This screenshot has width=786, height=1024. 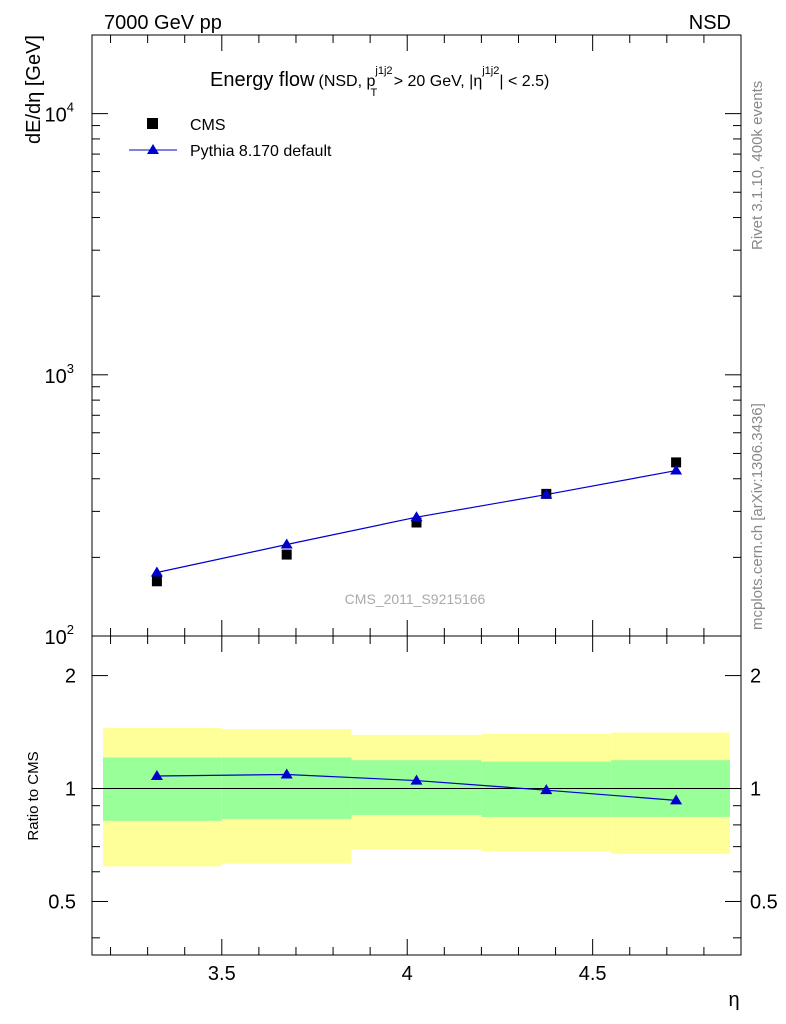 What do you see at coordinates (70, 677) in the screenshot?
I see `ratio-y-tick-label-left: 2` at bounding box center [70, 677].